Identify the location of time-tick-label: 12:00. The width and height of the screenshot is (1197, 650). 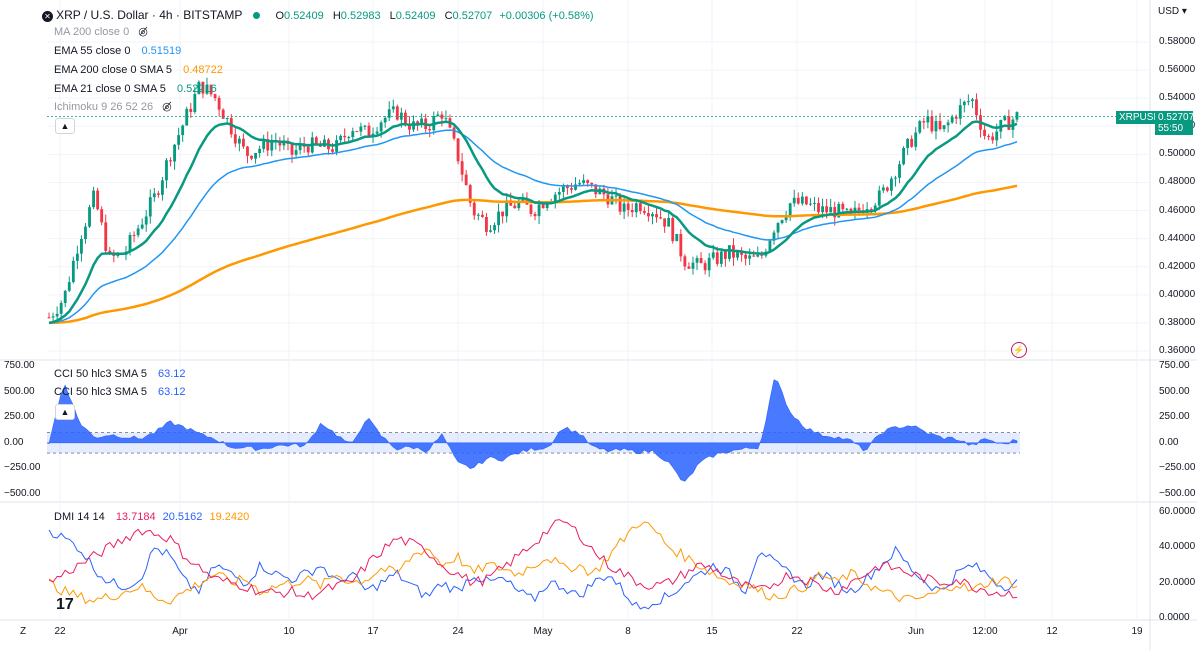
(985, 631).